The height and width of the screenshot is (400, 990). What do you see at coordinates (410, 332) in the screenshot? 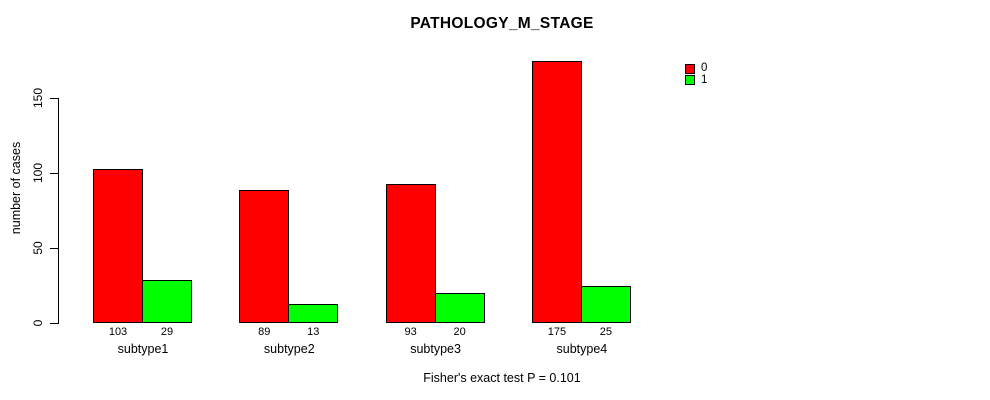
I see `bar-value-label: 93` at bounding box center [410, 332].